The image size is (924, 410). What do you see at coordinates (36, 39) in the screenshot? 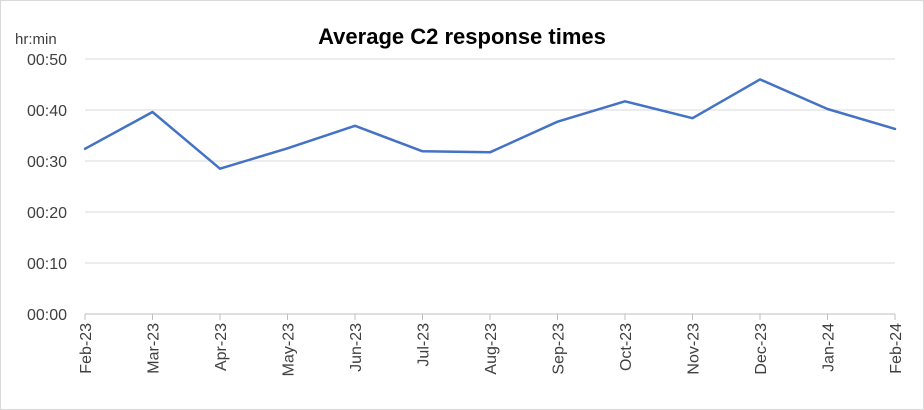
I see `y-axis-unit-label: hr:min` at bounding box center [36, 39].